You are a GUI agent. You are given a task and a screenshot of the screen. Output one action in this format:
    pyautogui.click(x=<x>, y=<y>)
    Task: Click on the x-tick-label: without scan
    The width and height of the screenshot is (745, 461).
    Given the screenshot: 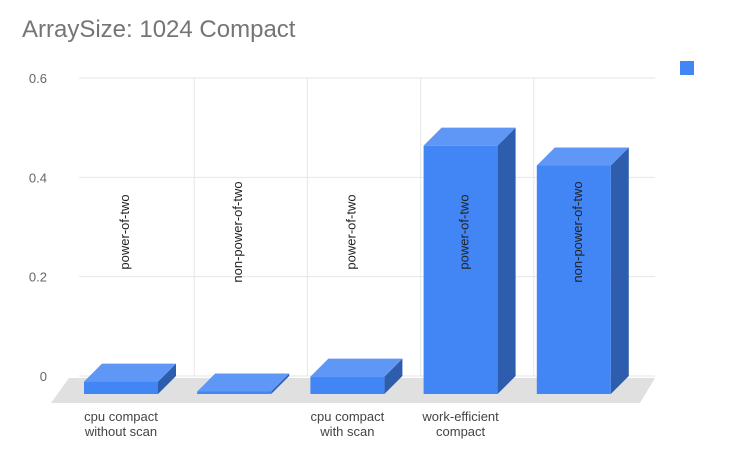 What is the action you would take?
    pyautogui.click(x=120, y=431)
    